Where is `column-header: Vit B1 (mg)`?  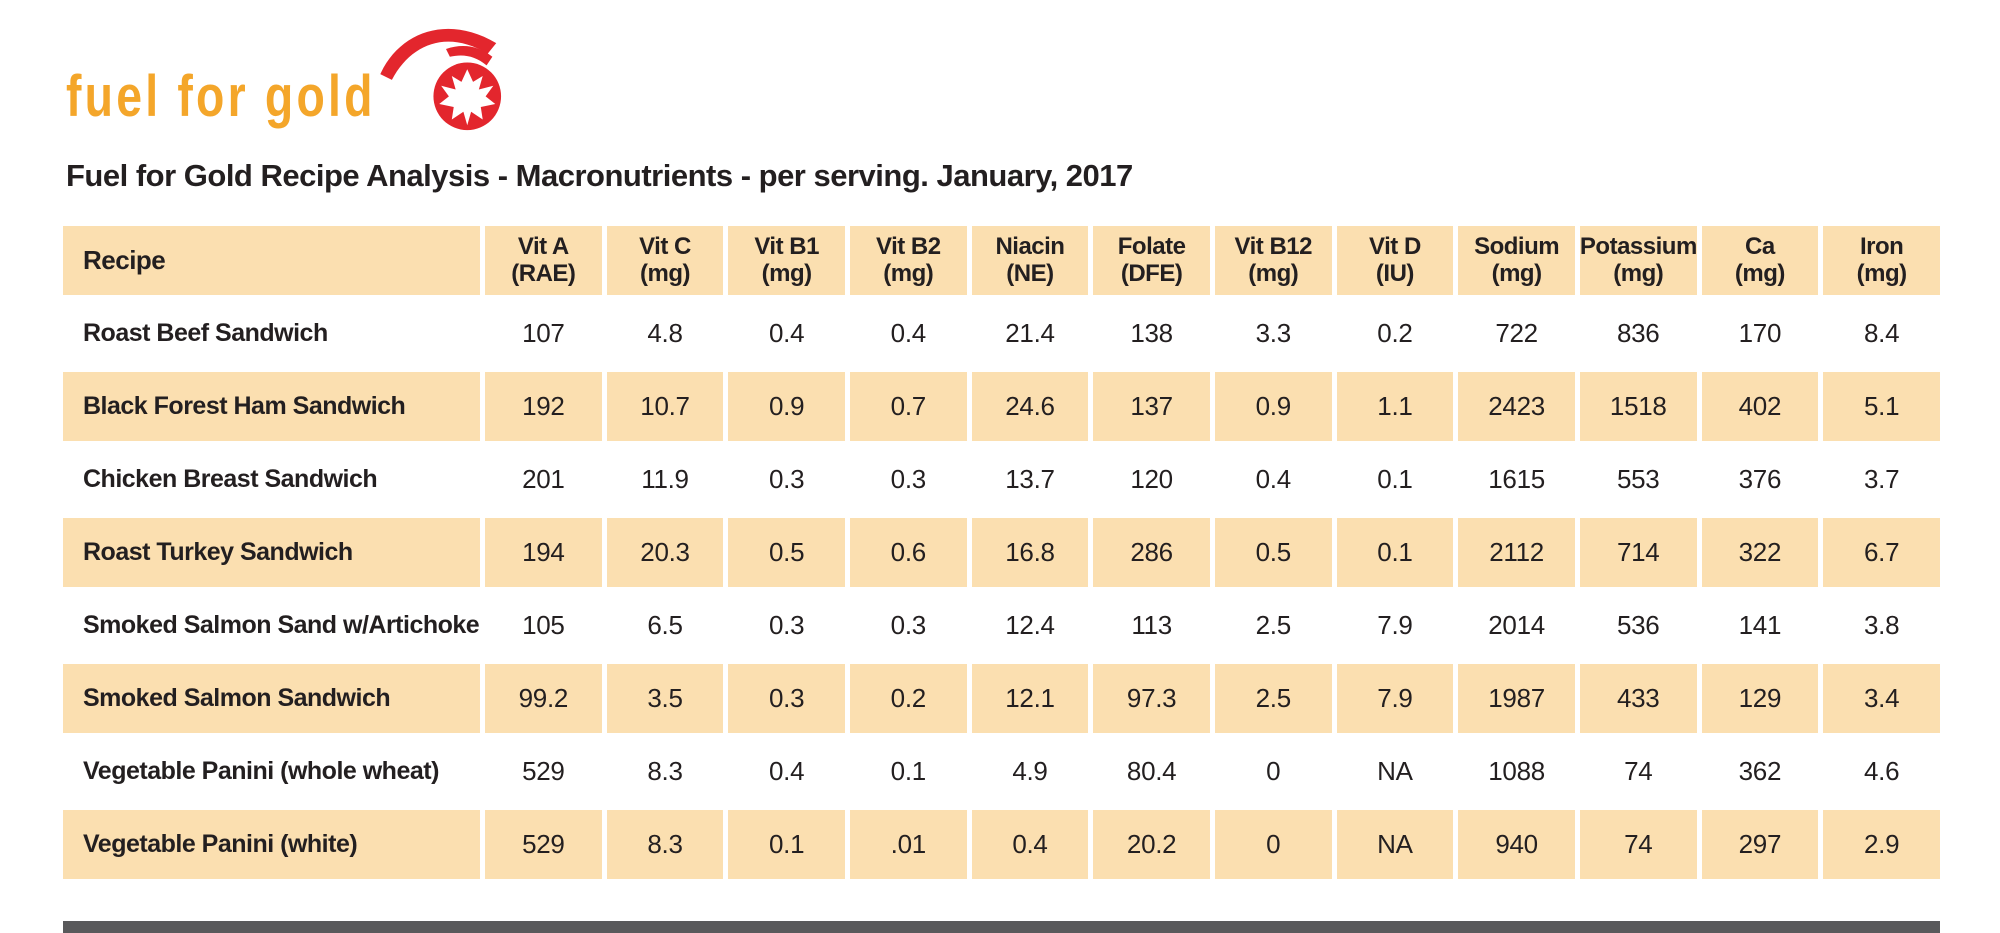 column-header: Vit B1 (mg) is located at coordinates (786, 260).